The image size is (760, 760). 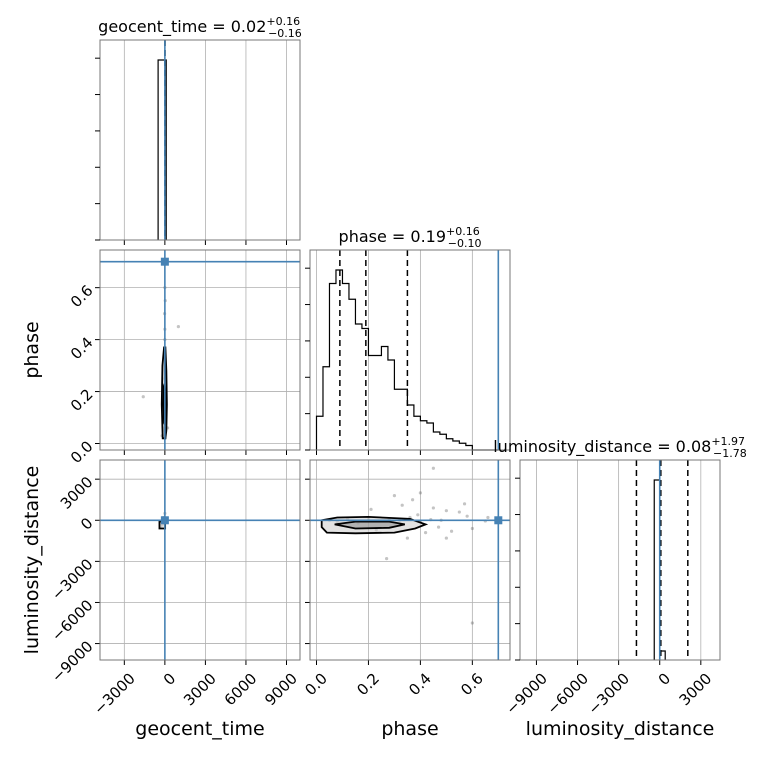 I want to click on y-tick-label-luminosity_distance: 0, so click(x=86, y=523).